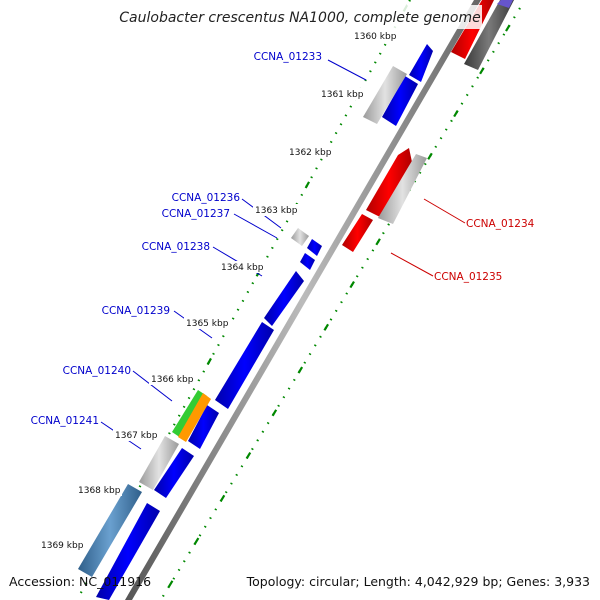 The height and width of the screenshot is (600, 600). I want to click on tick-label-1362: 1362 kbp, so click(310, 153).